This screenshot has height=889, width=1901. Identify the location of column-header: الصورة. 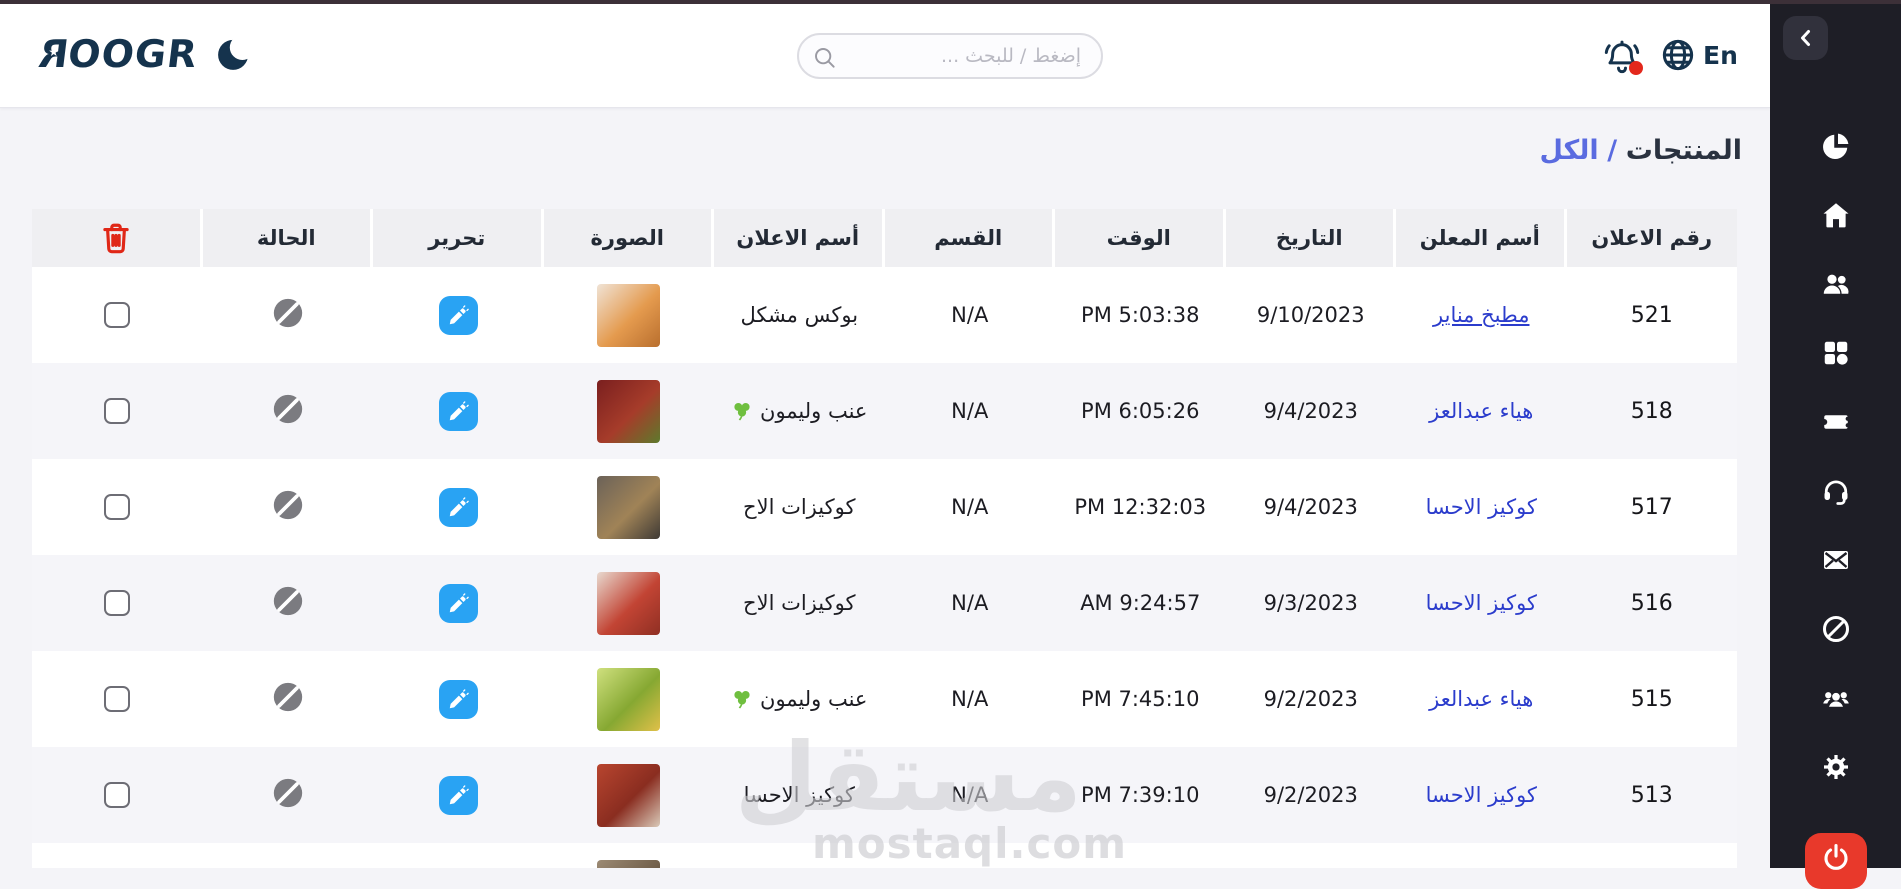
(628, 238).